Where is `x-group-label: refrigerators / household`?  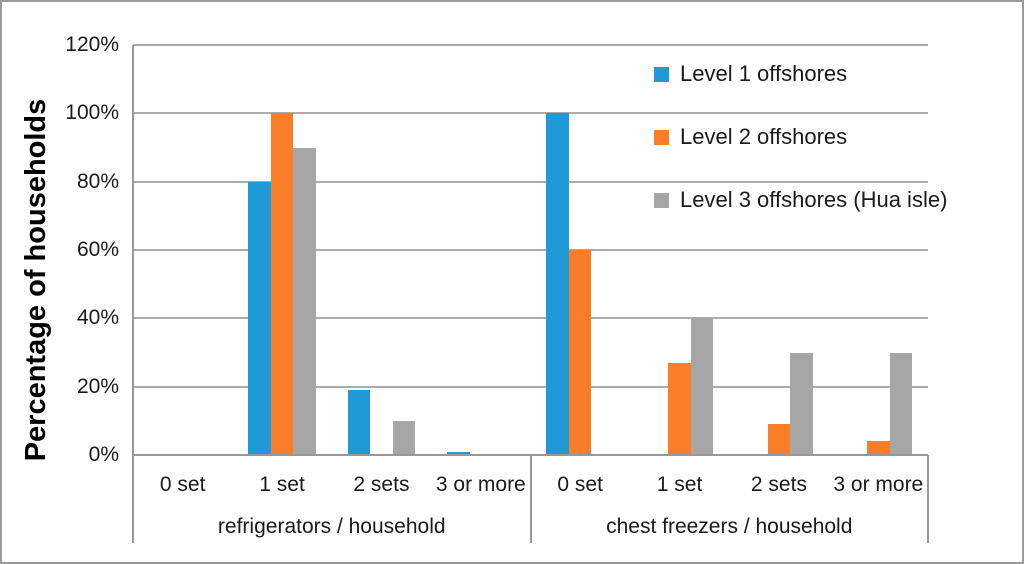
x-group-label: refrigerators / household is located at coordinates (331, 526).